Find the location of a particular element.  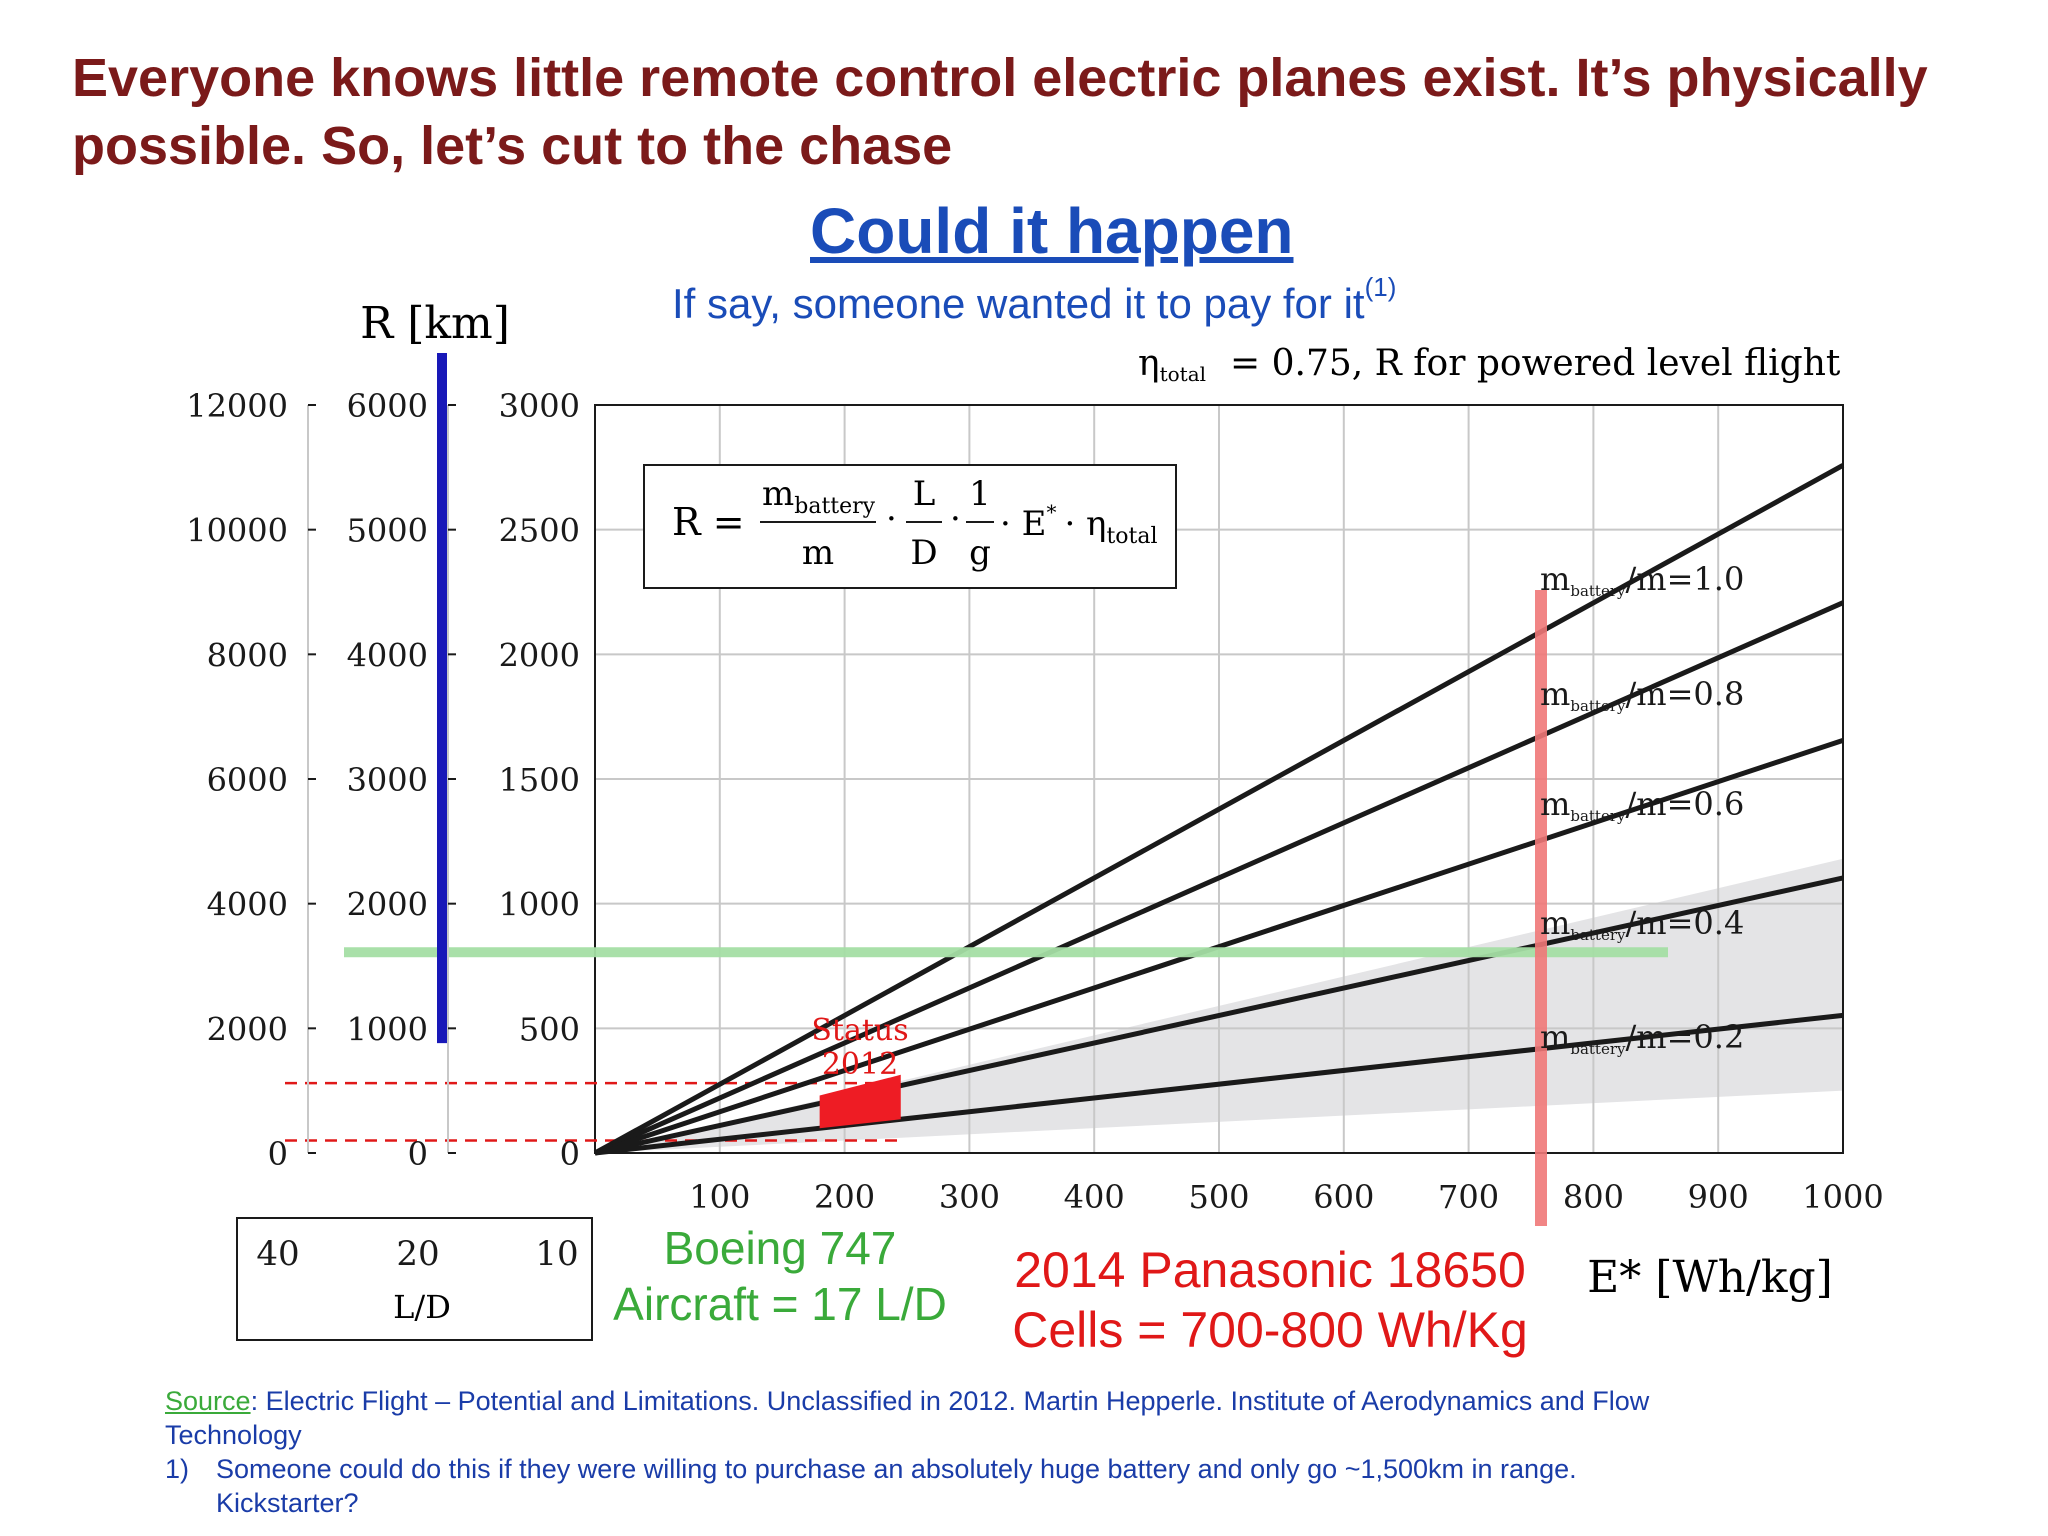

ld-values: 40 20 10 is located at coordinates (417, 1254).